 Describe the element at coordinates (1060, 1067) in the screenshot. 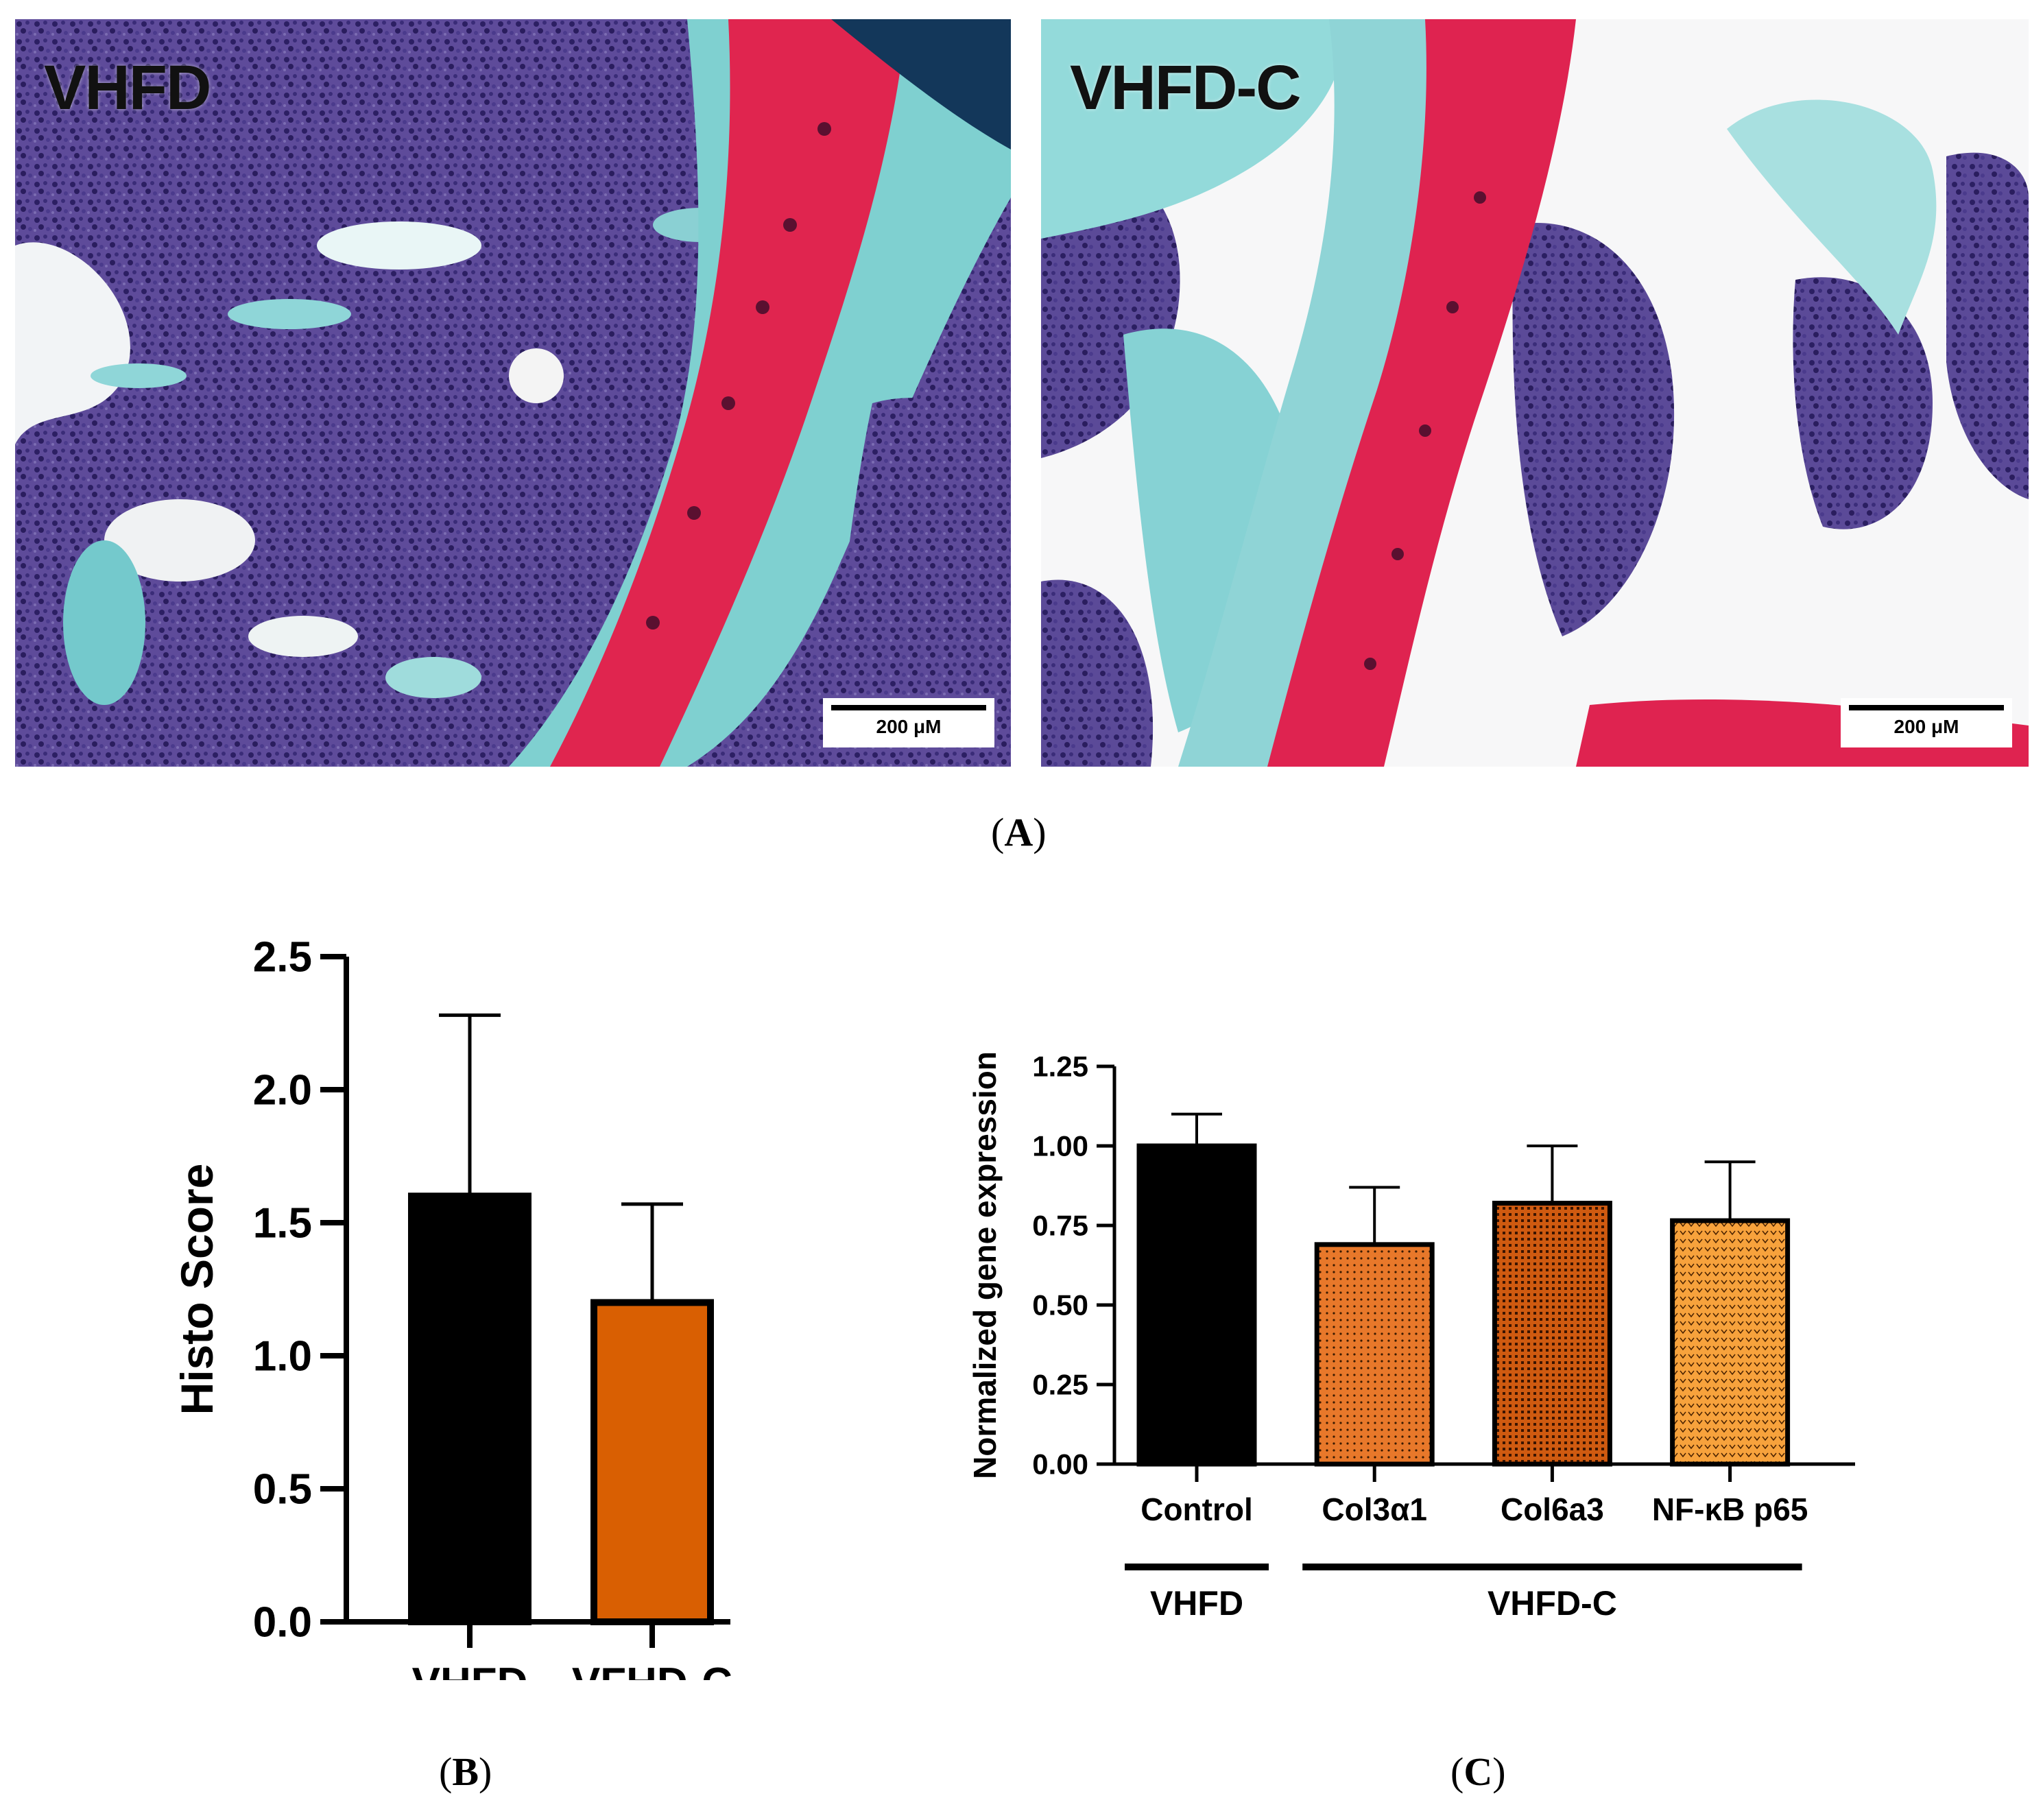

I see `y-tick-label: 1.25` at that location.